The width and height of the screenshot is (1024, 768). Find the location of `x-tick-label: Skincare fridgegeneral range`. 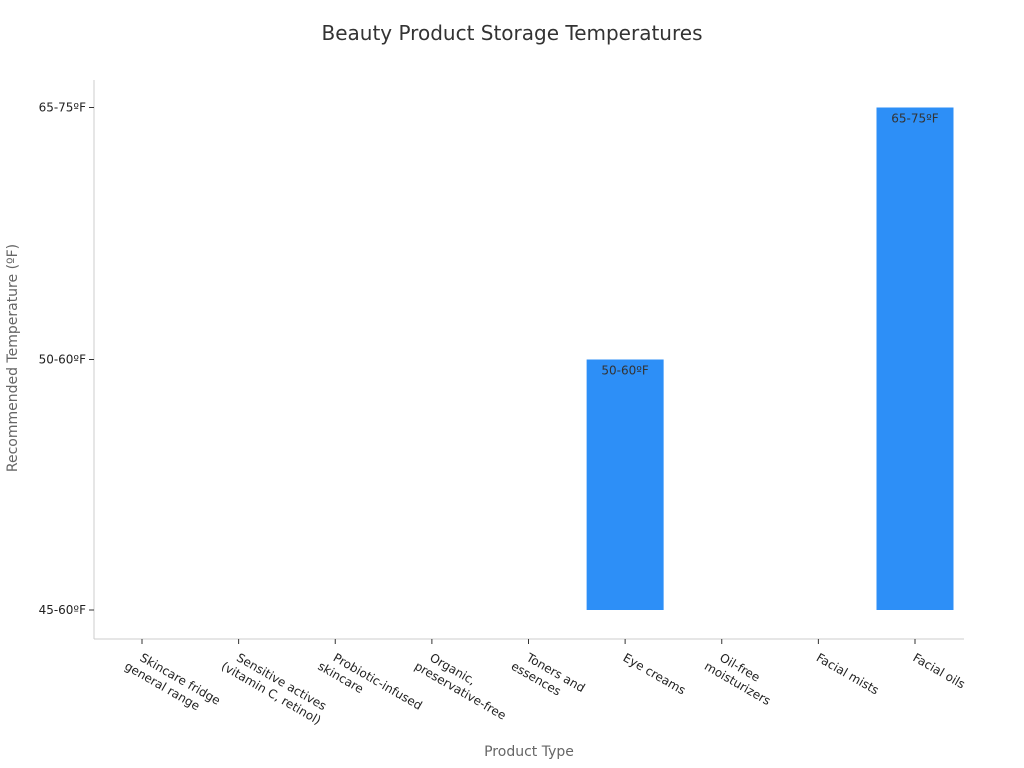

x-tick-label: Skincare fridgegeneral range is located at coordinates (172, 683).